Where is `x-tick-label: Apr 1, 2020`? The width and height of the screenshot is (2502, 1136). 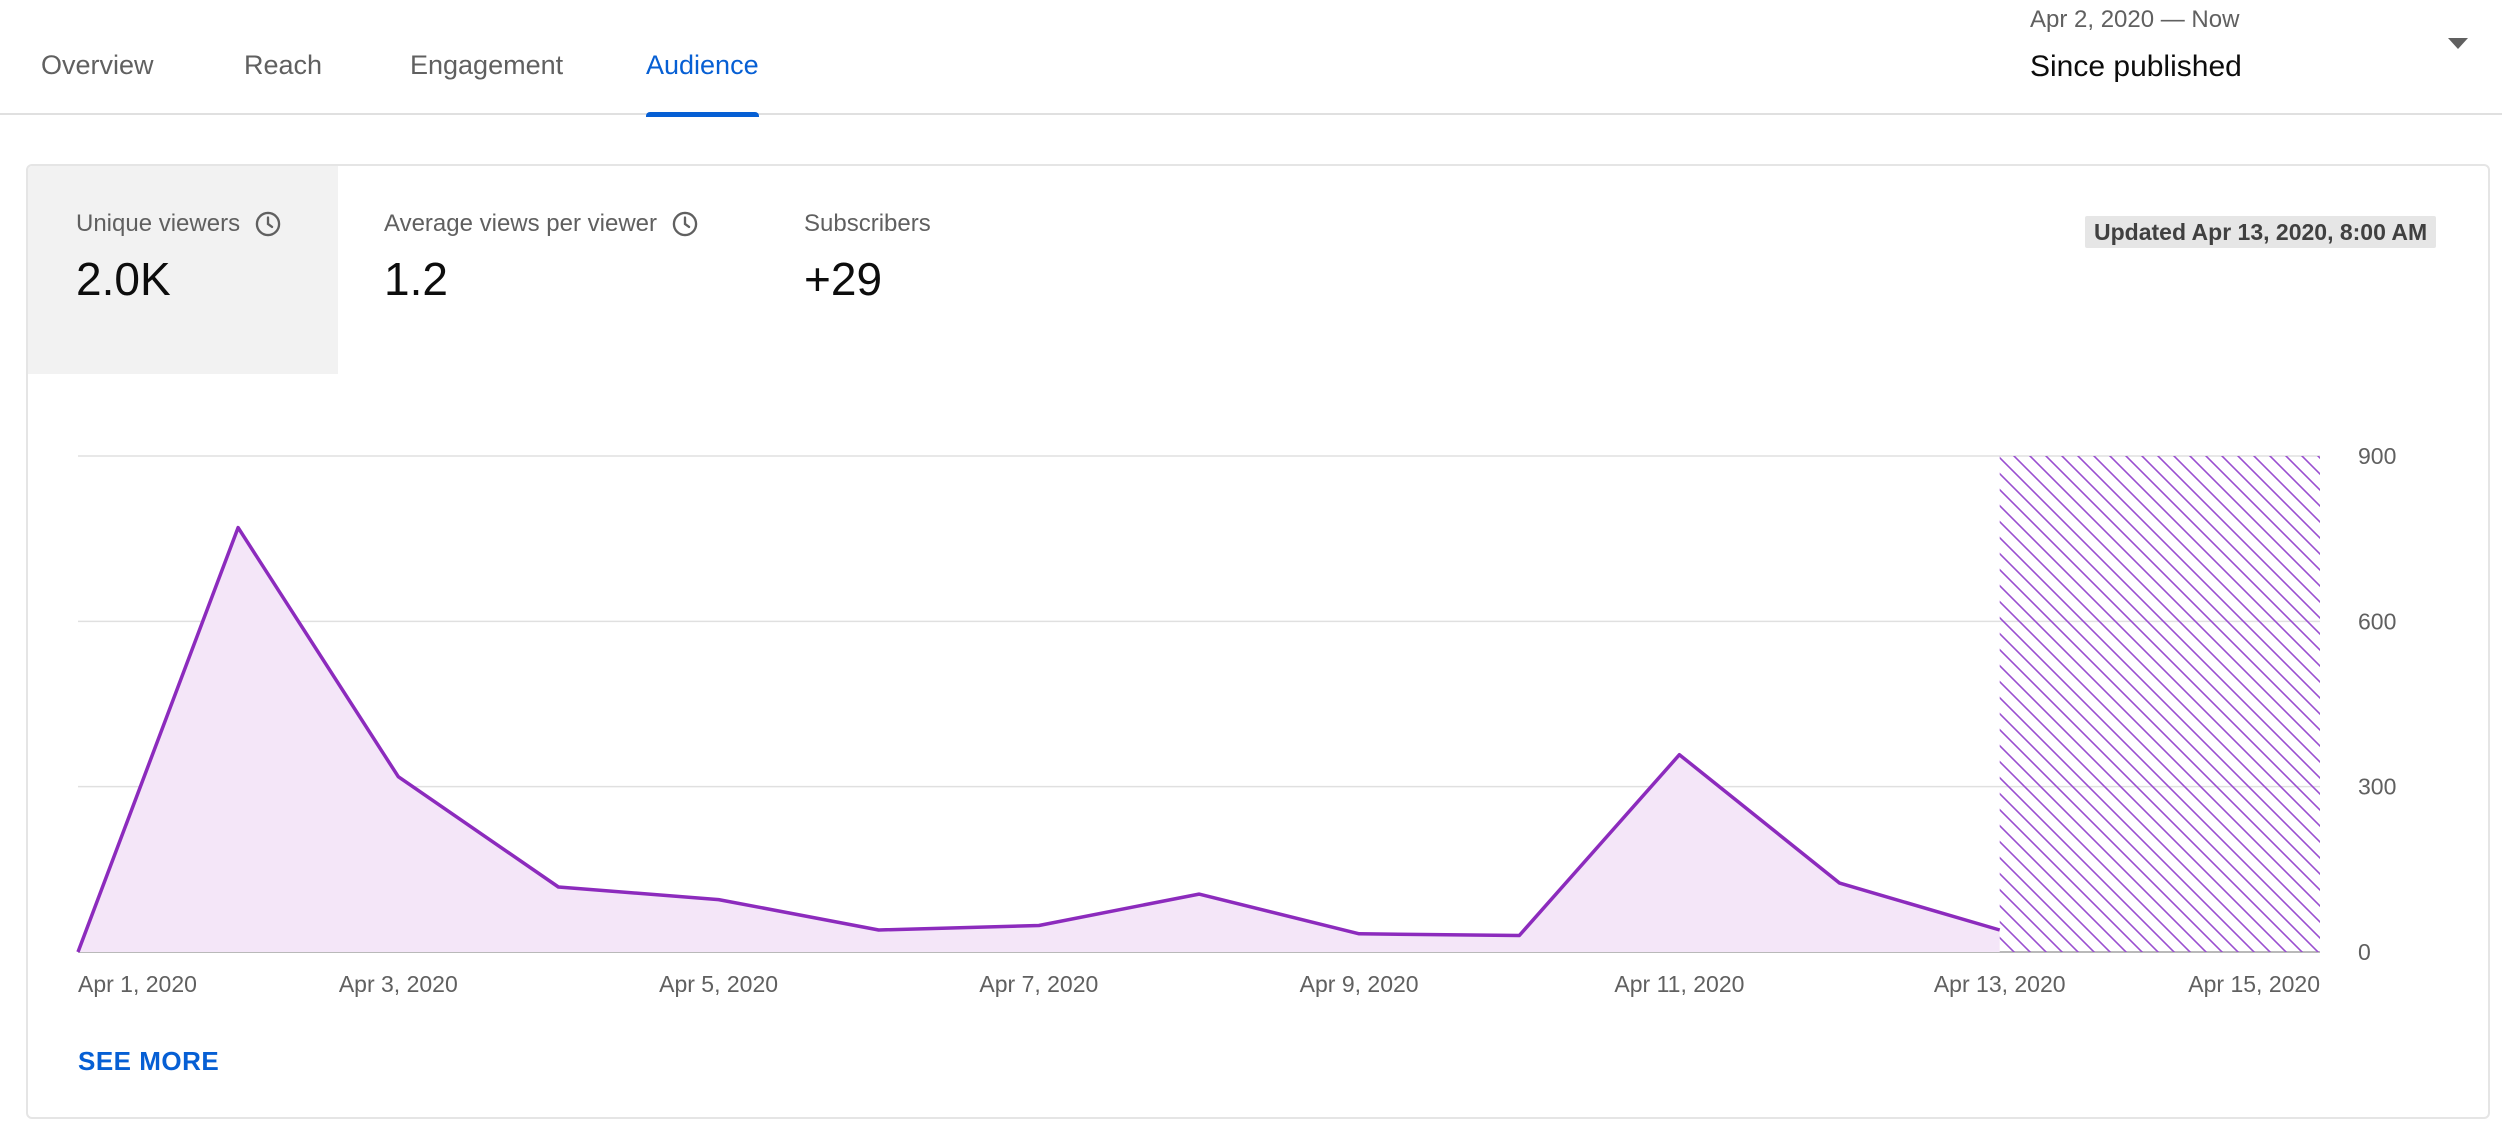
x-tick-label: Apr 1, 2020 is located at coordinates (137, 984).